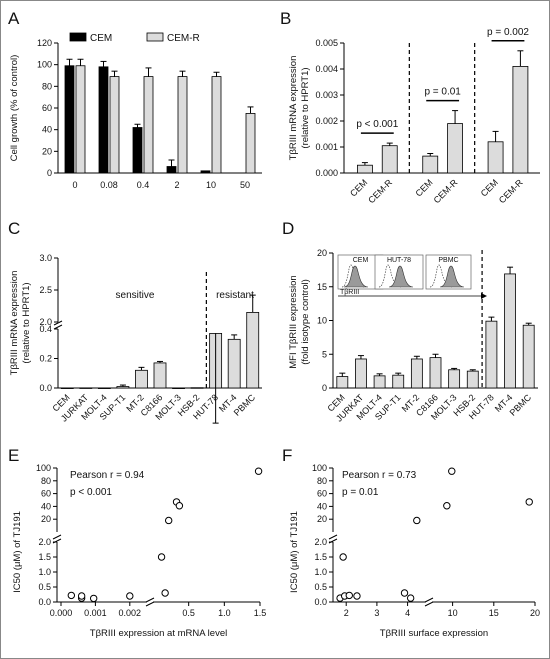  Describe the element at coordinates (155, 37) in the screenshot. I see `legend-swatch` at that location.